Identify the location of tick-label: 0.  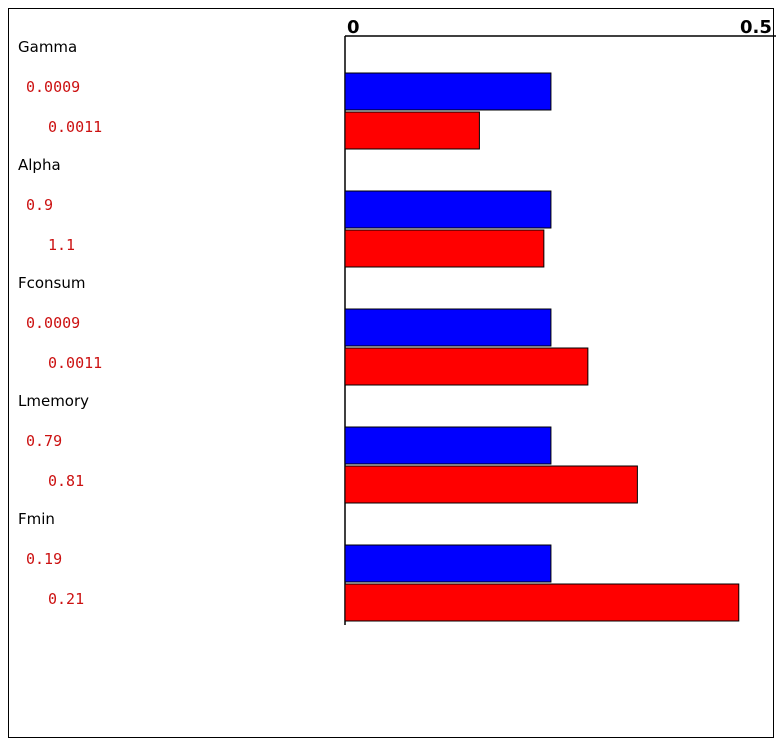
(353, 27).